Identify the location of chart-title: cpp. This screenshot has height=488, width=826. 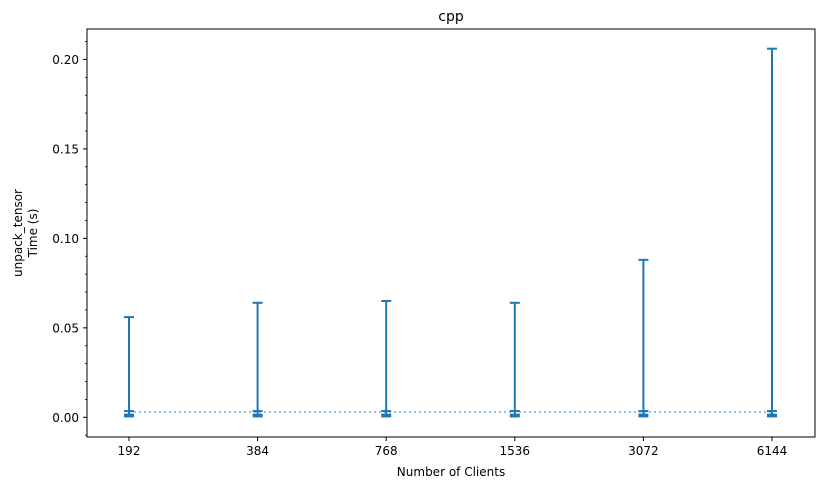
(451, 17).